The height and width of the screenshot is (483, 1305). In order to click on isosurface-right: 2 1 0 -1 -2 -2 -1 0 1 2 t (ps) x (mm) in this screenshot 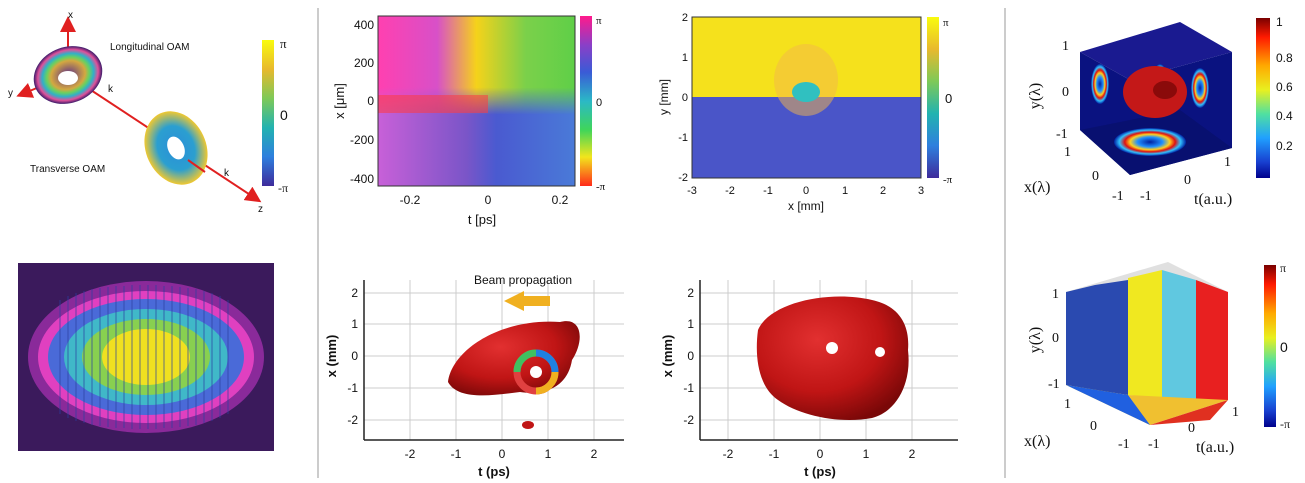, I will do `click(809, 379)`.